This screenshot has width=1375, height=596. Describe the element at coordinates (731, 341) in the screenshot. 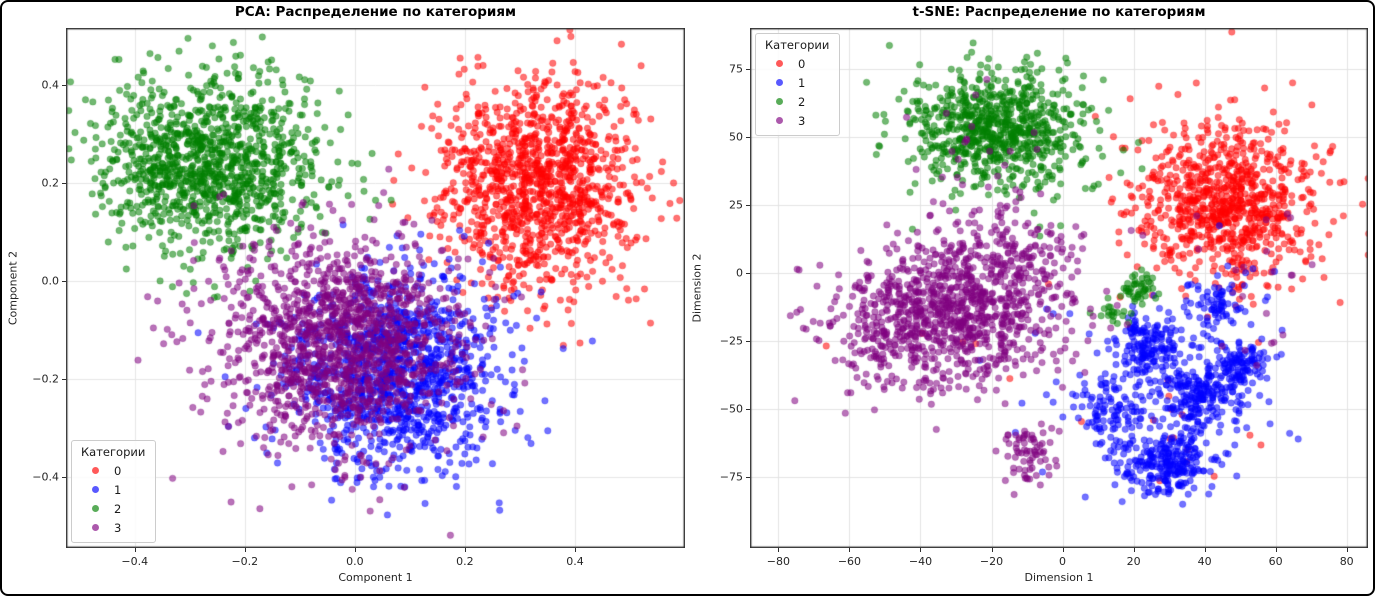

I see `y-tick-label: −25` at that location.